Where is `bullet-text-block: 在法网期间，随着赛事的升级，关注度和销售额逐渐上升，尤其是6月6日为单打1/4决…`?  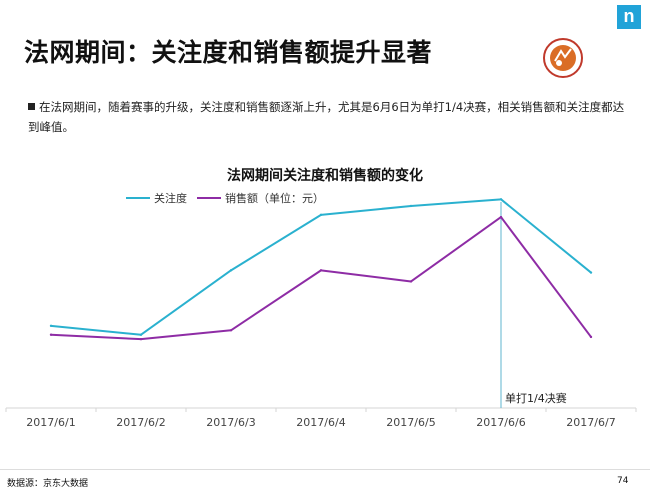 bullet-text-block: 在法网期间，随着赛事的升级，关注度和销售额逐渐上升，尤其是6月6日为单打1/4决… is located at coordinates (328, 117).